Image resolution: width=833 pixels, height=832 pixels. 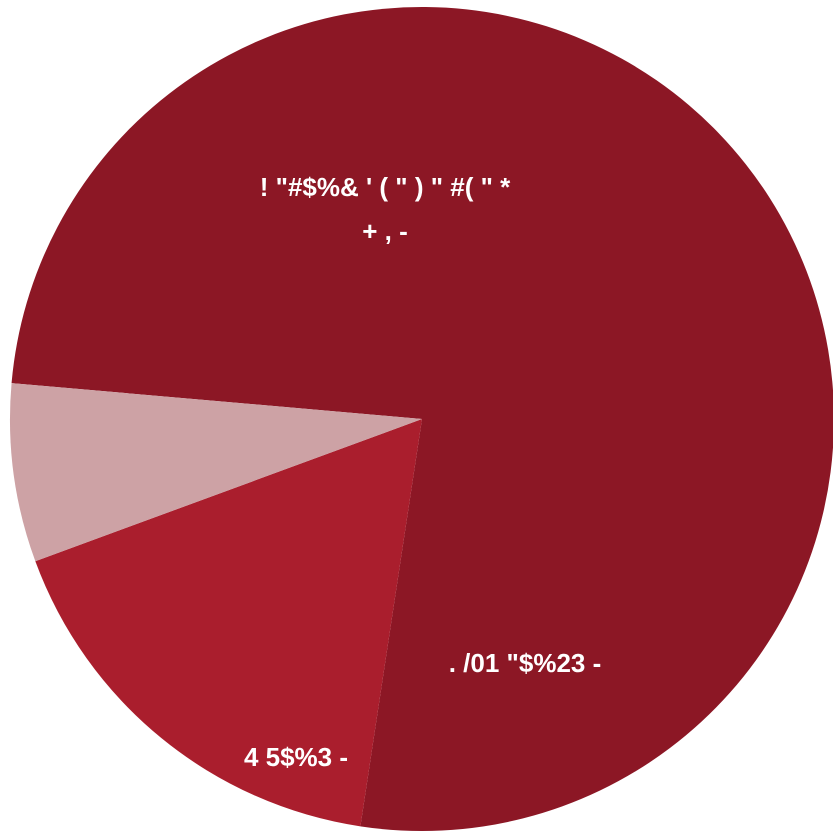 I want to click on slice-label-1-line-1: ! "#$%& ' ( " ) " #( " *, so click(x=385, y=187).